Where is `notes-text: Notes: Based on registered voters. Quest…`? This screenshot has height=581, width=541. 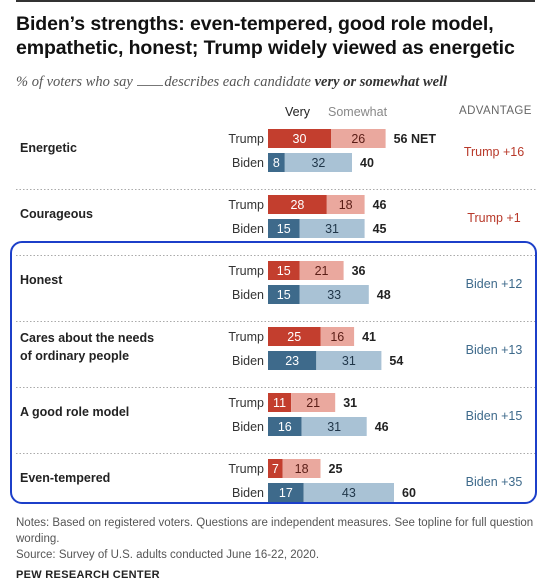
notes-text: Notes: Based on registered voters. Quest… is located at coordinates (275, 531).